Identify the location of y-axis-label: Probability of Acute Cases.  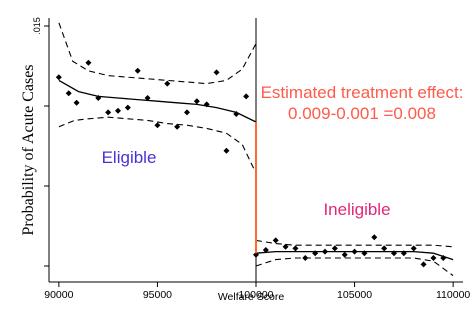
(28, 149).